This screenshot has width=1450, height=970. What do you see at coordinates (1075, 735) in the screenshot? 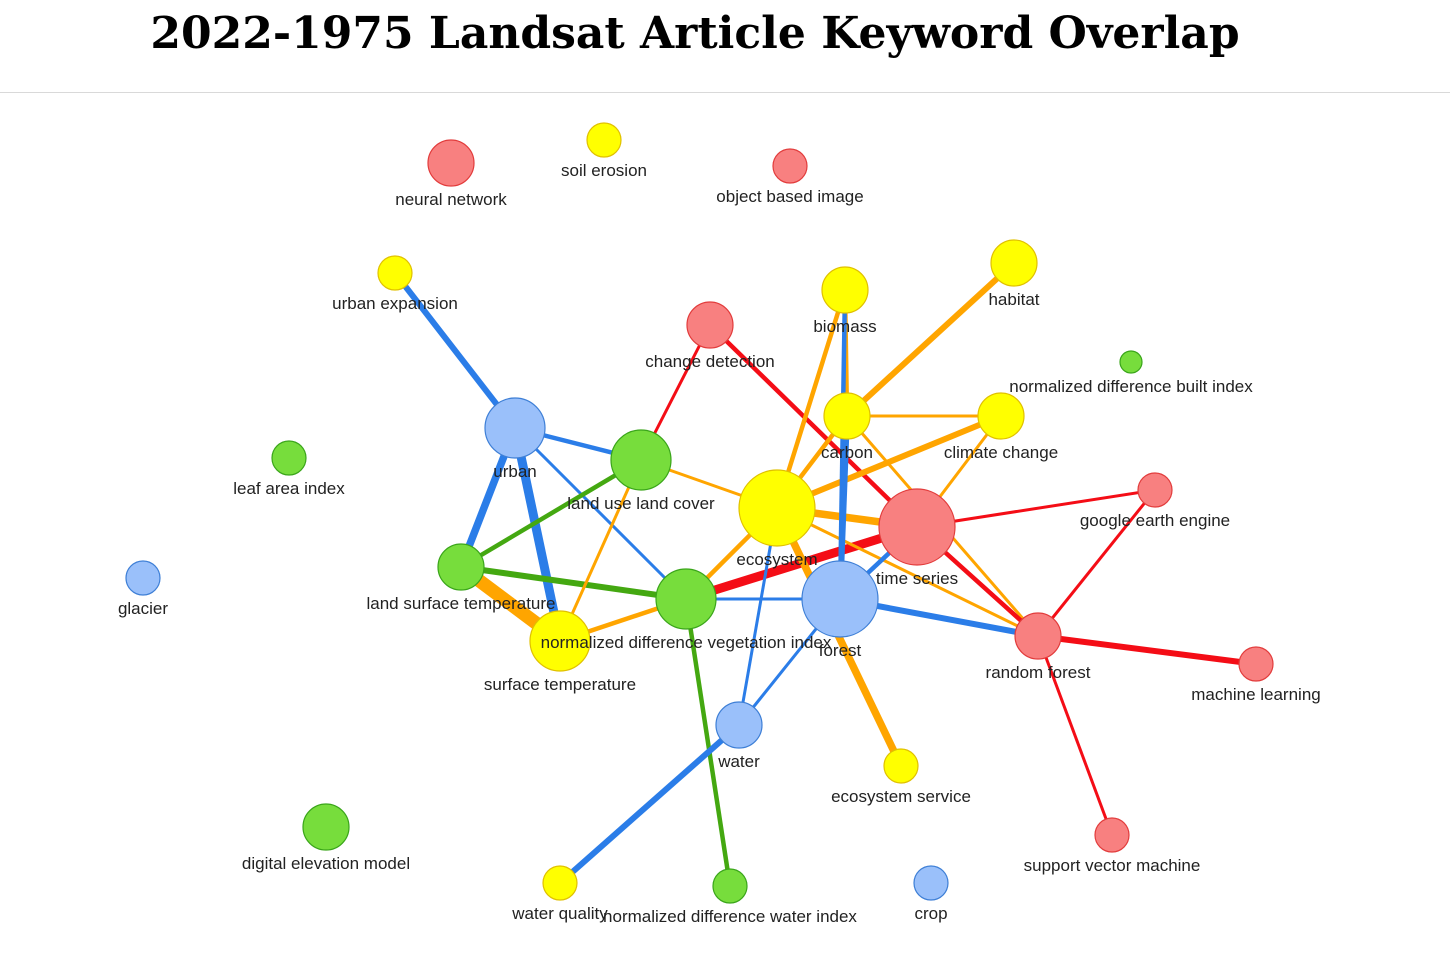
I see `edge-random-forest-to-support-vector-machine` at bounding box center [1075, 735].